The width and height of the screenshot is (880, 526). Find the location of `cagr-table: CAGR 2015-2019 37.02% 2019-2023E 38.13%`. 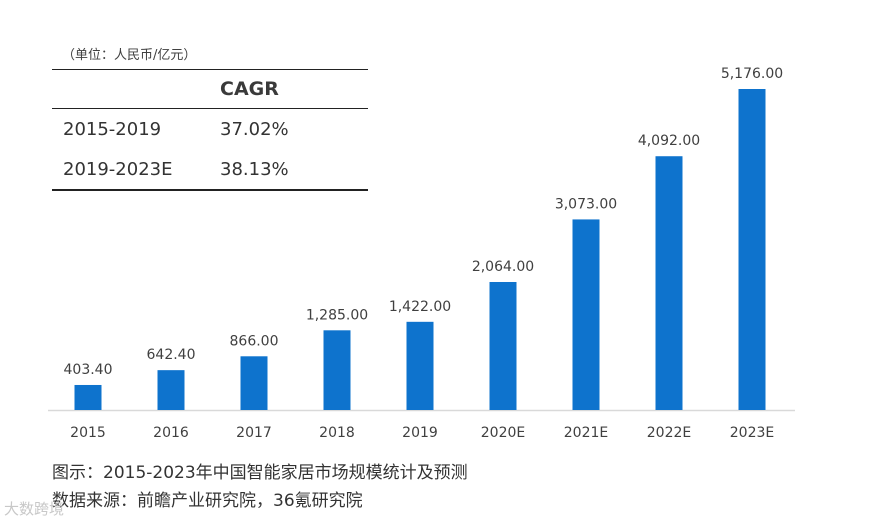

cagr-table: CAGR 2015-2019 37.02% 2019-2023E 38.13% is located at coordinates (210, 130).